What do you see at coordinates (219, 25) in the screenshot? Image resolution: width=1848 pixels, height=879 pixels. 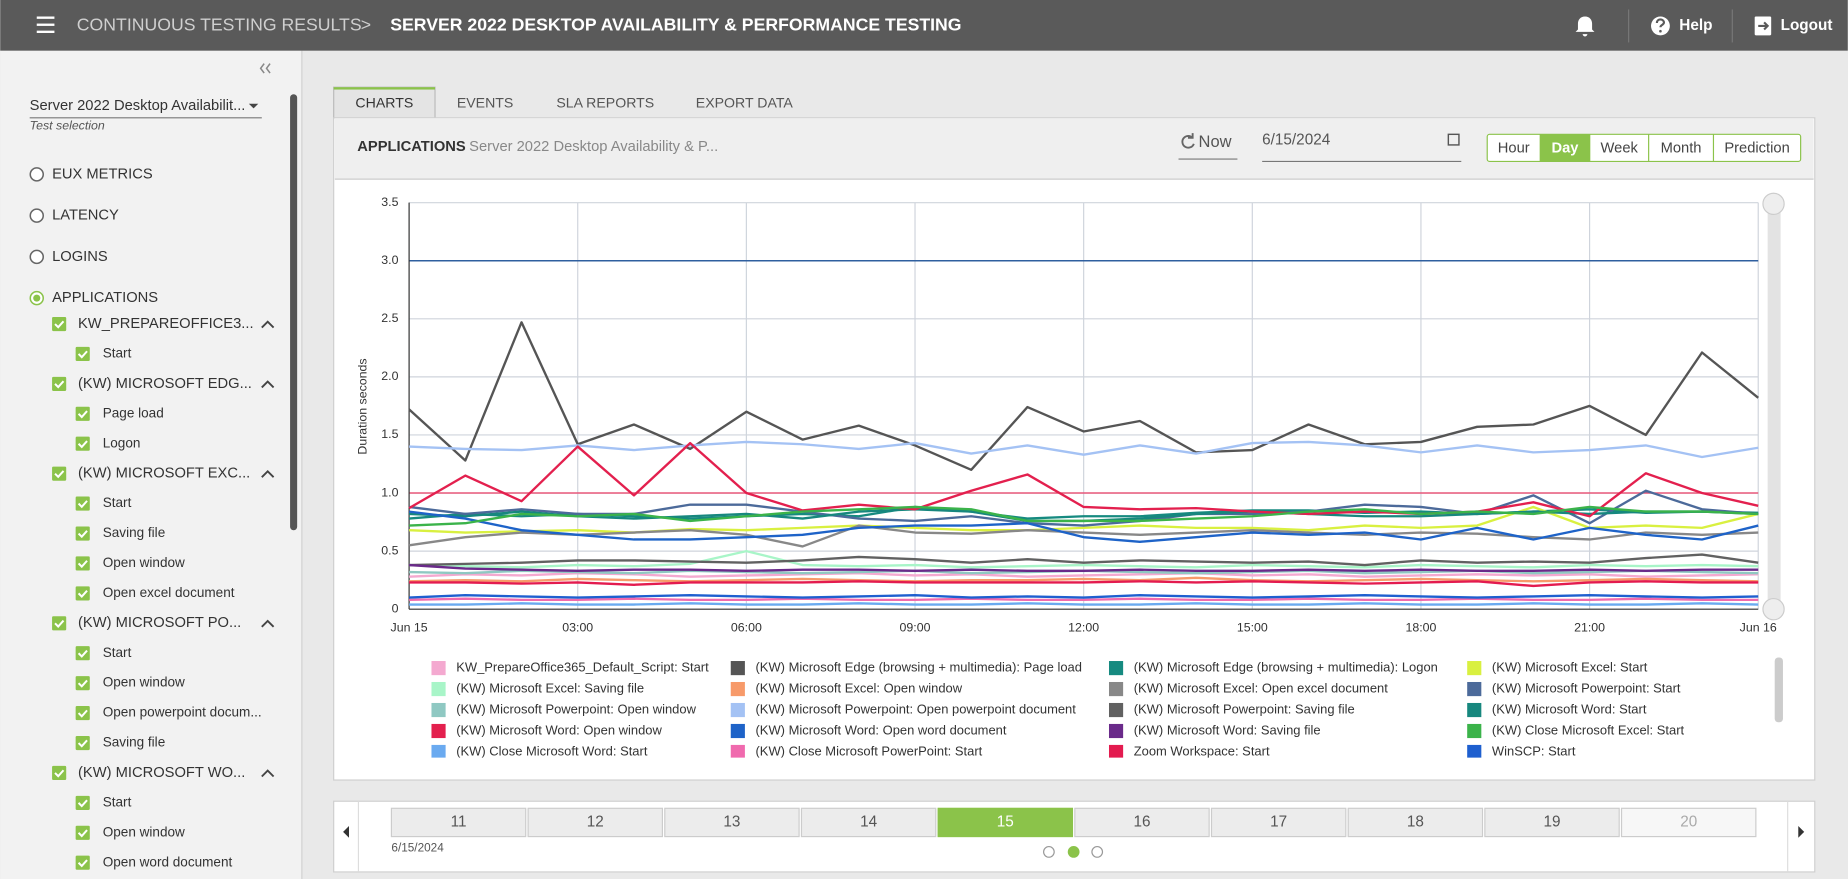 I see `breadcrumb: CONTINUOUS TESTING RESULTS` at bounding box center [219, 25].